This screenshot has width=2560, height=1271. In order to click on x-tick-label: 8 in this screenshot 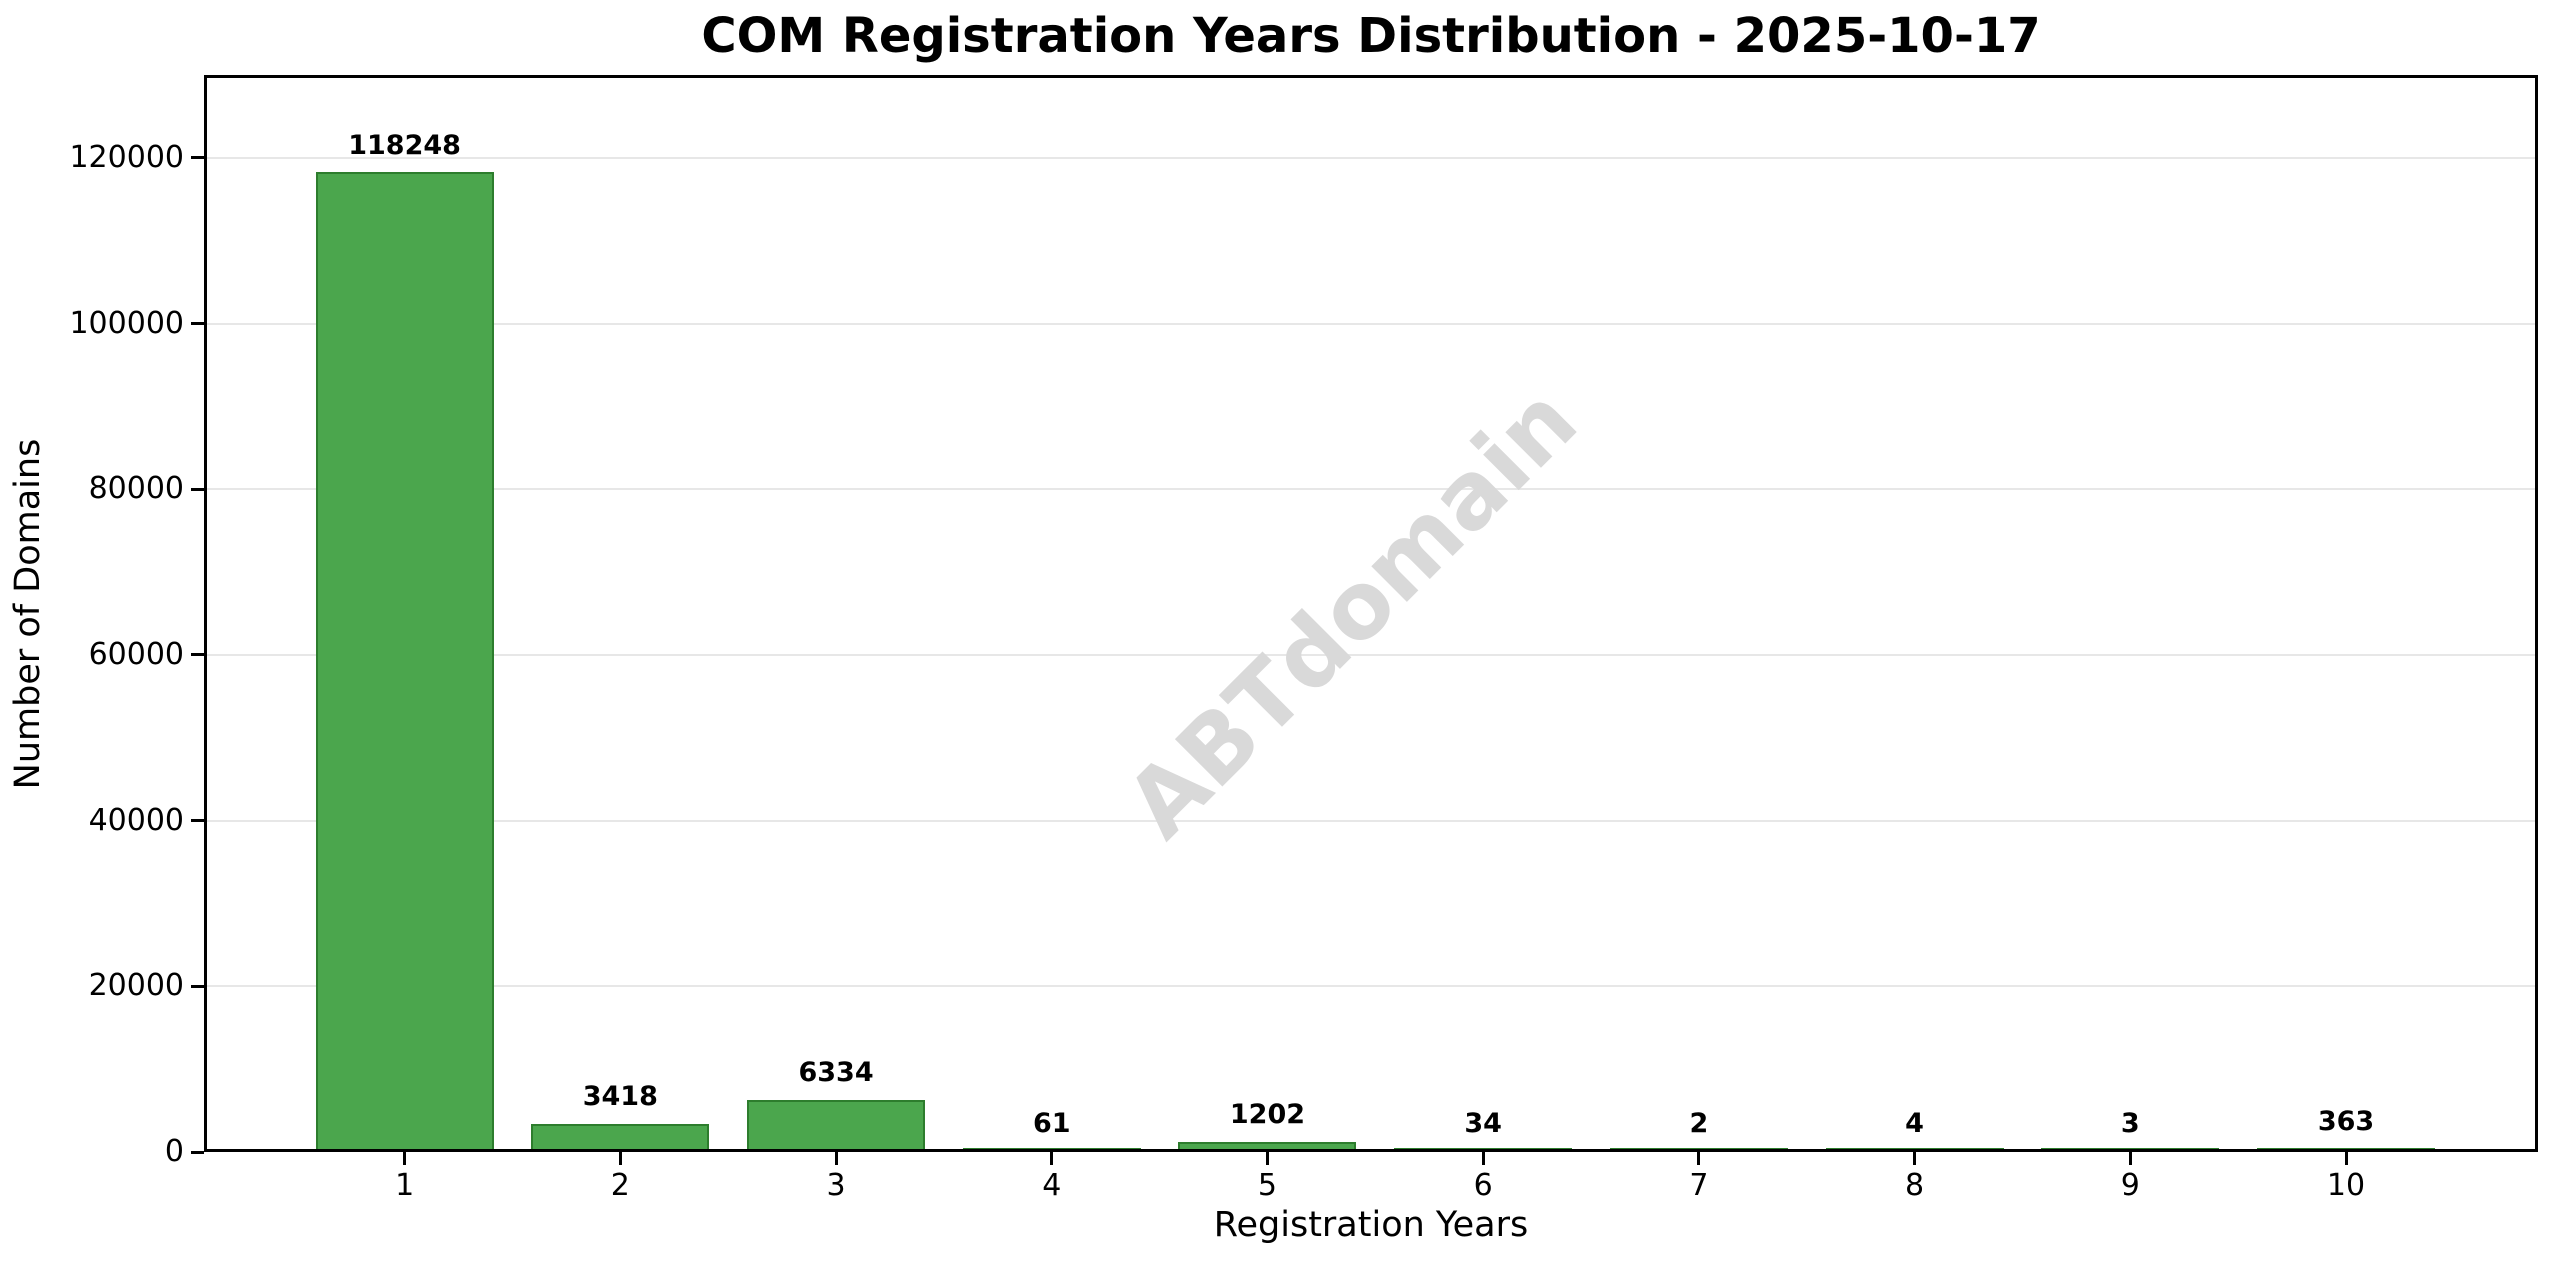, I will do `click(1915, 1185)`.